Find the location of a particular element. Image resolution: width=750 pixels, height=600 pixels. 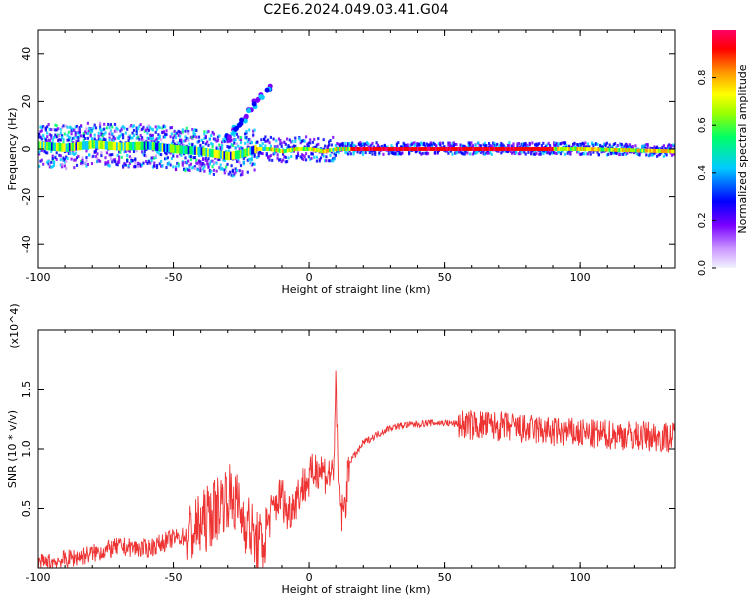

x-tick-label: 50 is located at coordinates (445, 277).